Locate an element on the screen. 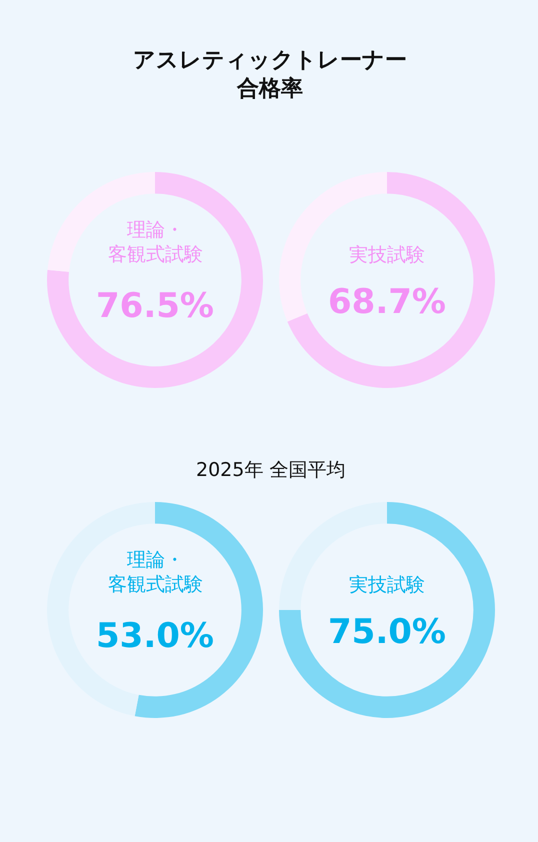  data-label: 68.7% is located at coordinates (387, 302).